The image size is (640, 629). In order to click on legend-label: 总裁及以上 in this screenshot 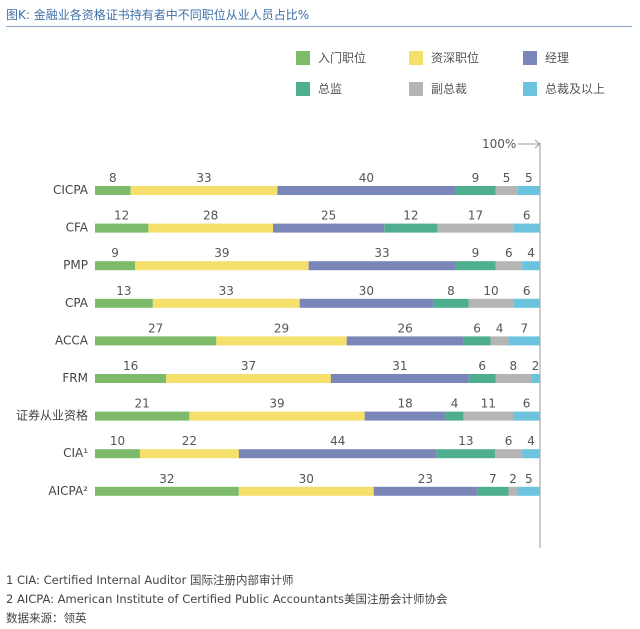, I will do `click(575, 89)`.